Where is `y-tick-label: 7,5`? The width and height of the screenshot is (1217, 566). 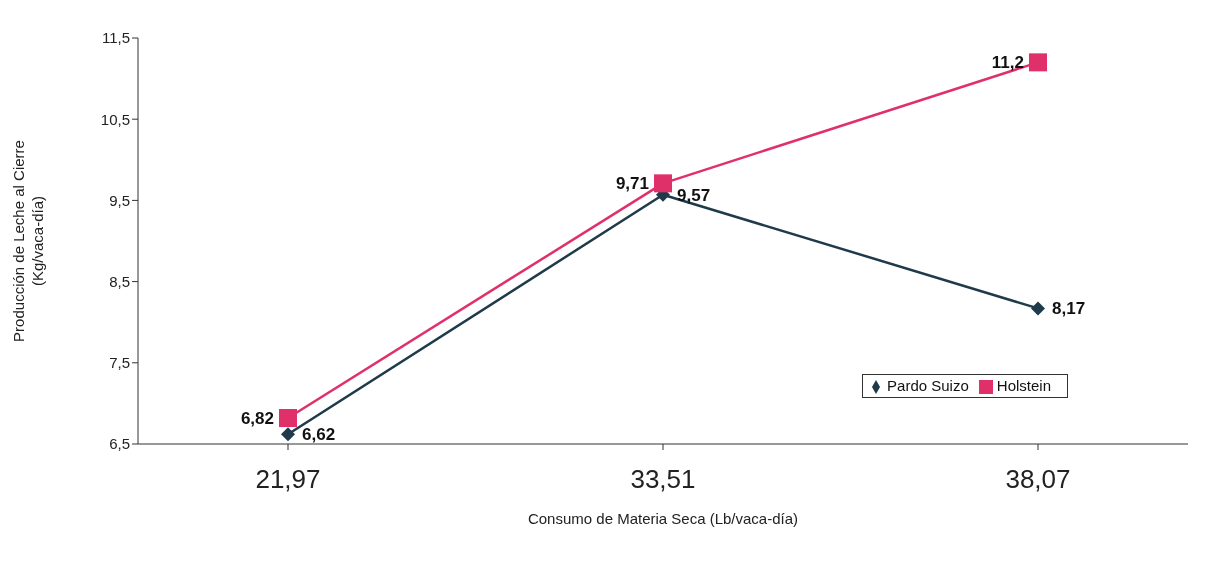
y-tick-label: 7,5 is located at coordinates (119, 363).